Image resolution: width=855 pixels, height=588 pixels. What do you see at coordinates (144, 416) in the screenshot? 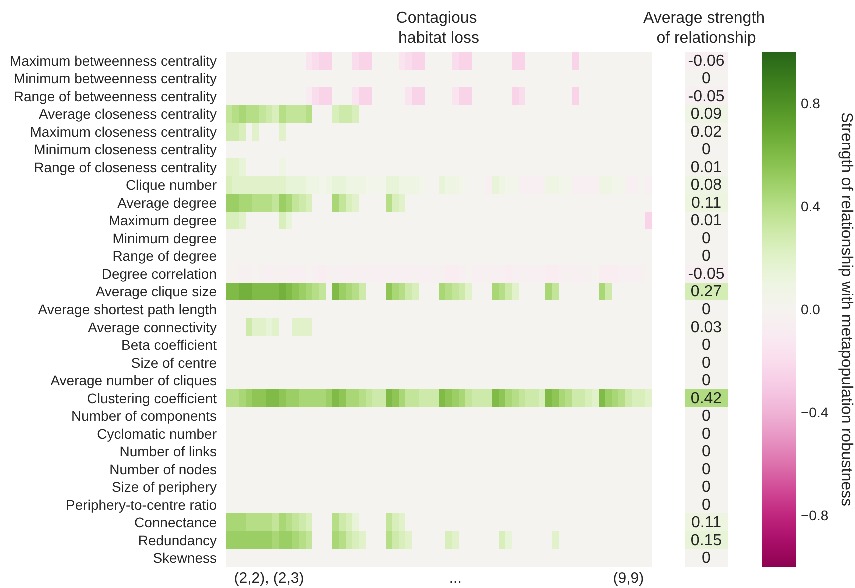
I see `y-tick-label: Number of components` at bounding box center [144, 416].